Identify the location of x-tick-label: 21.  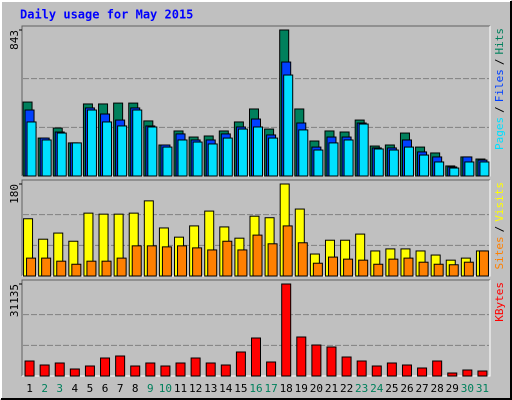
(331, 388).